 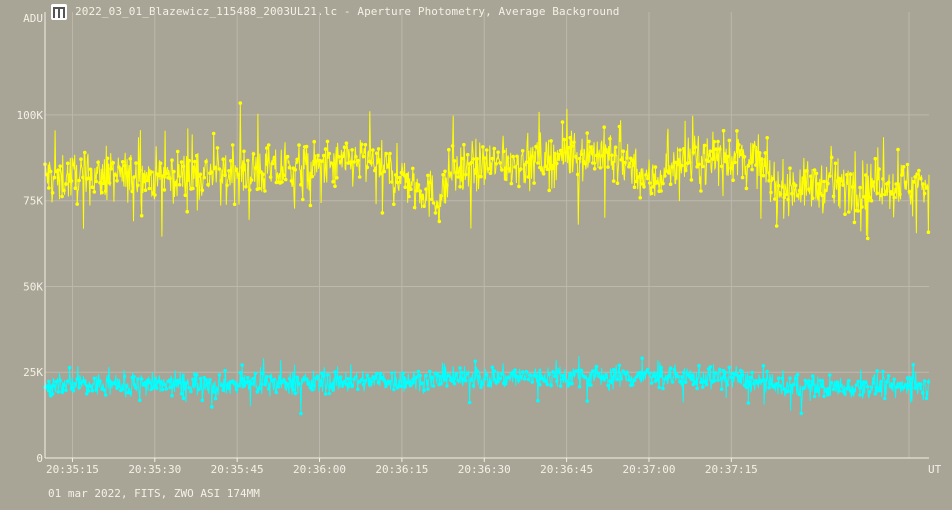 I want to click on app-icon, so click(x=59, y=12).